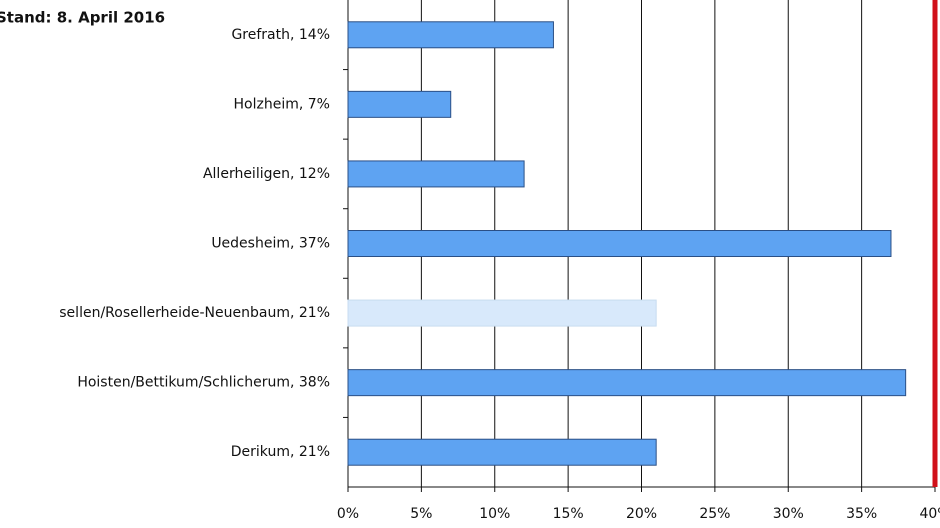 This screenshot has height=528, width=940. I want to click on x-tick-label: 40%, so click(929, 514).